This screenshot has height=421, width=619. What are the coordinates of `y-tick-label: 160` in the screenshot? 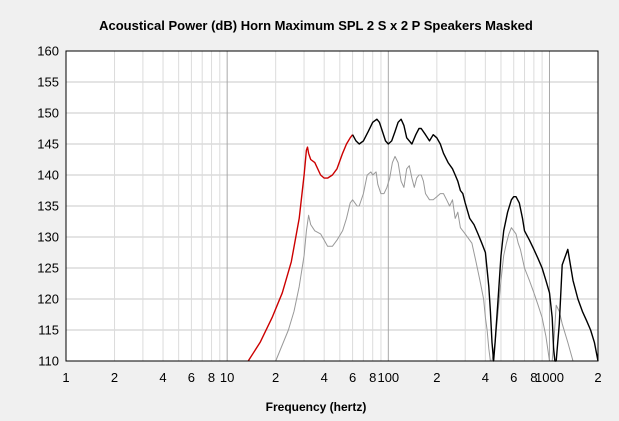 It's located at (48, 51).